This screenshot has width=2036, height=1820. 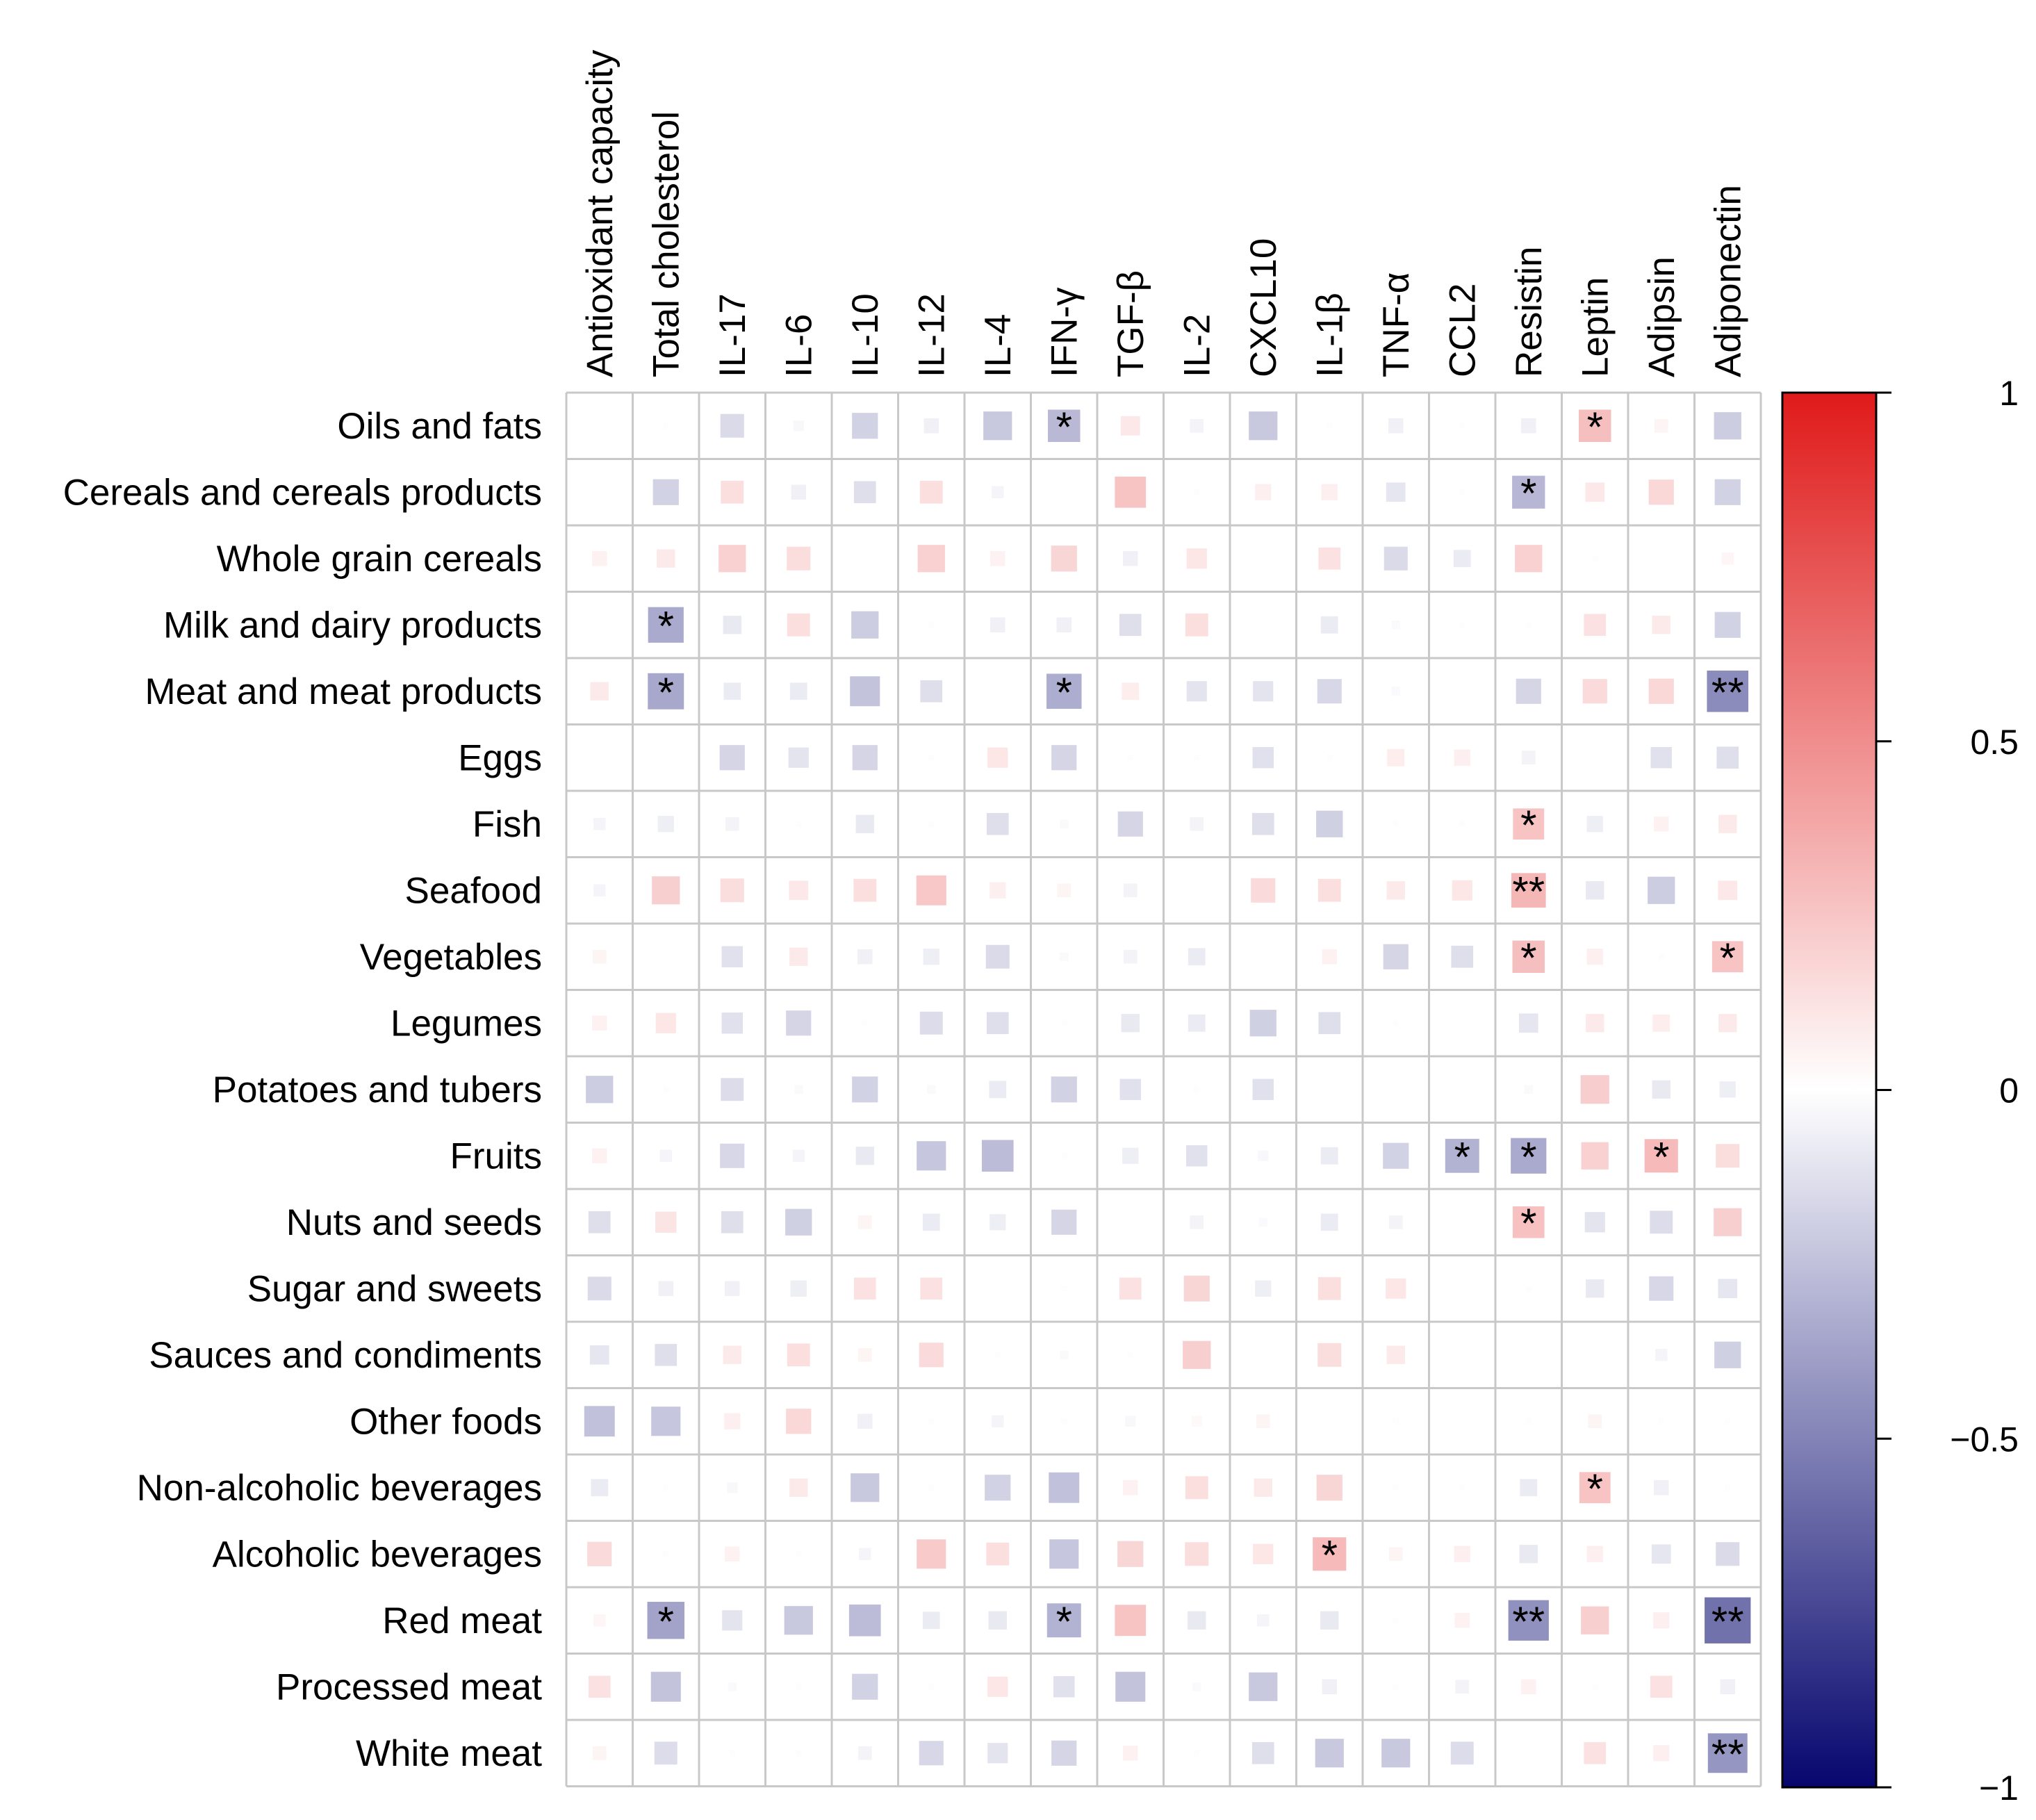 I want to click on cell-processed-meat-ccl2, so click(x=1462, y=1687).